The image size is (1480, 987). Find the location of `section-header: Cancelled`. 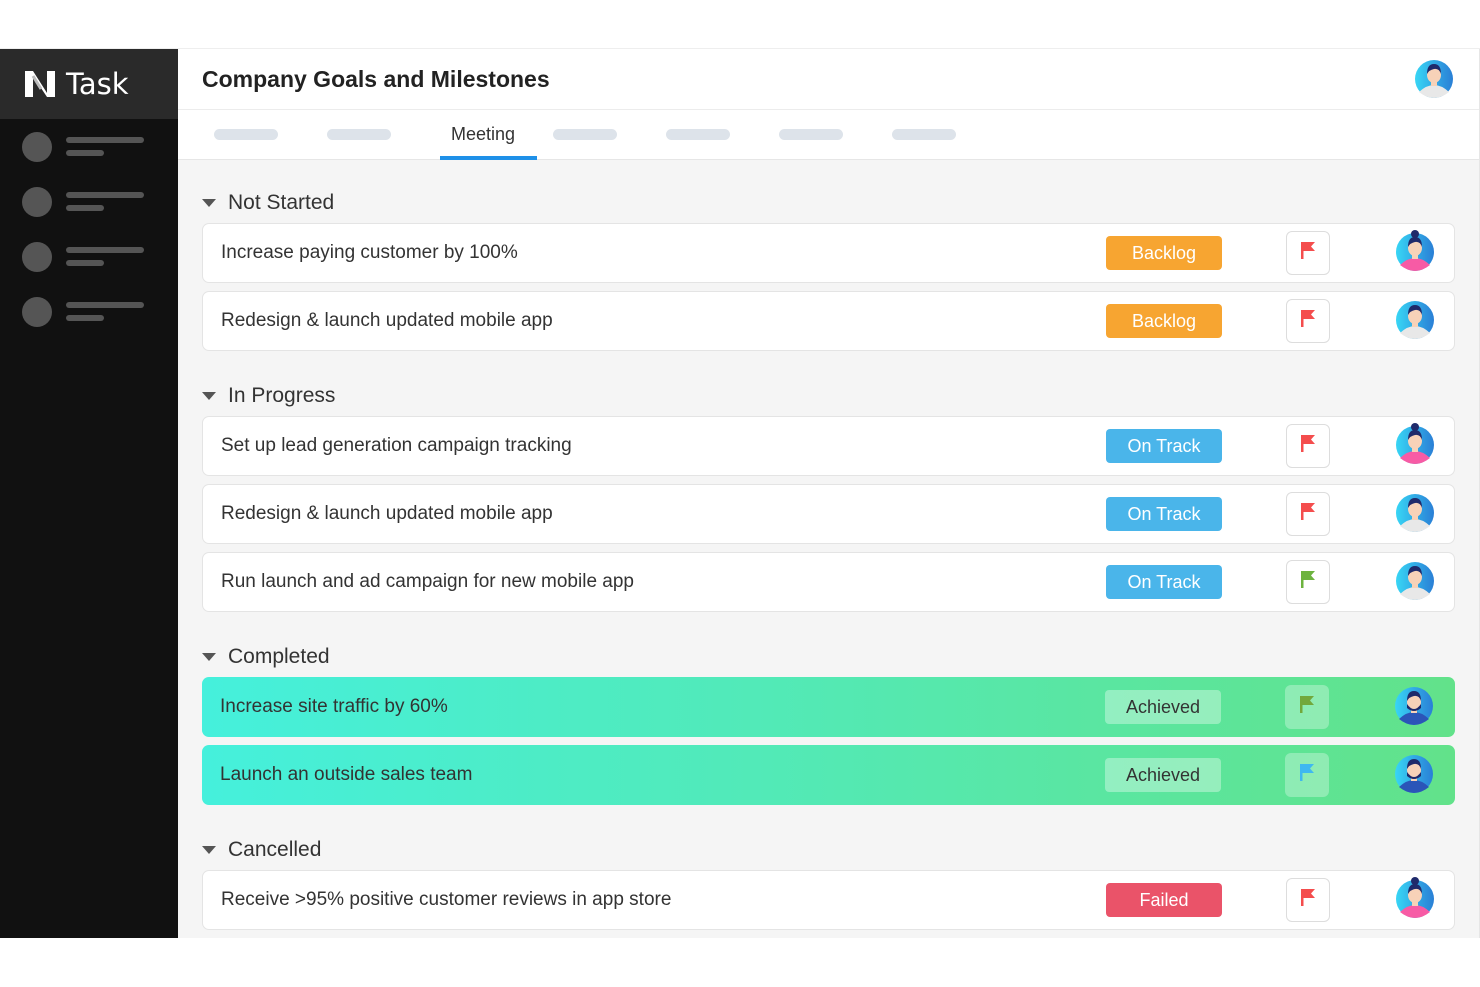

section-header: Cancelled is located at coordinates (828, 850).